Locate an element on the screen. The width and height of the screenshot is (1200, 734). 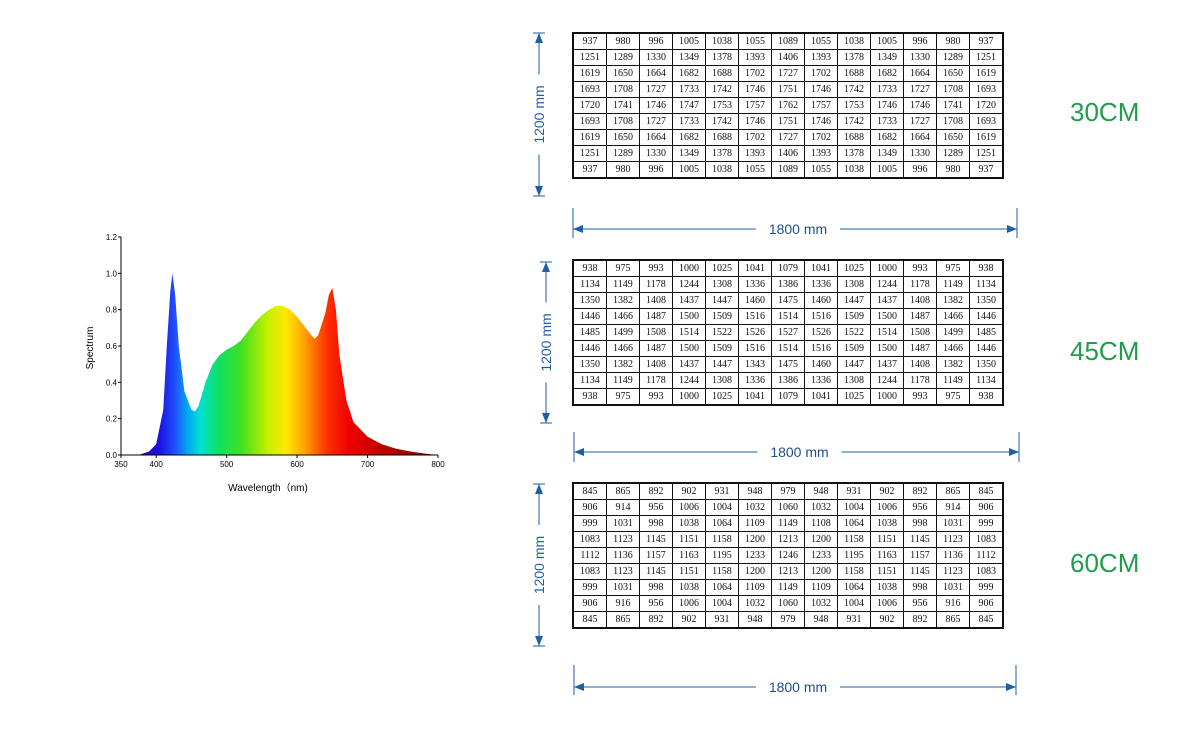
table-cell: 1343 is located at coordinates (755, 364).